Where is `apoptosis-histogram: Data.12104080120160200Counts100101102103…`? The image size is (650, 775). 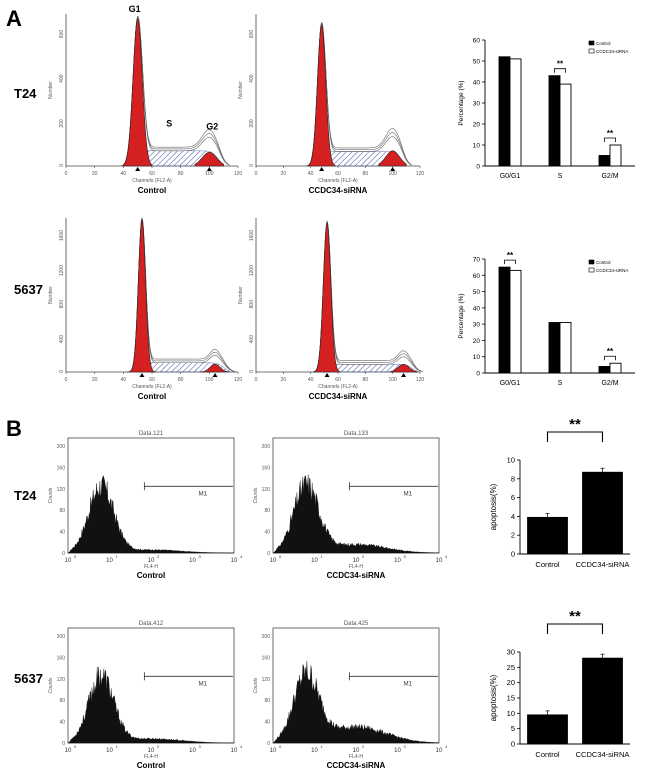 apoptosis-histogram: Data.12104080120160200Counts100101102103… is located at coordinates (145, 505).